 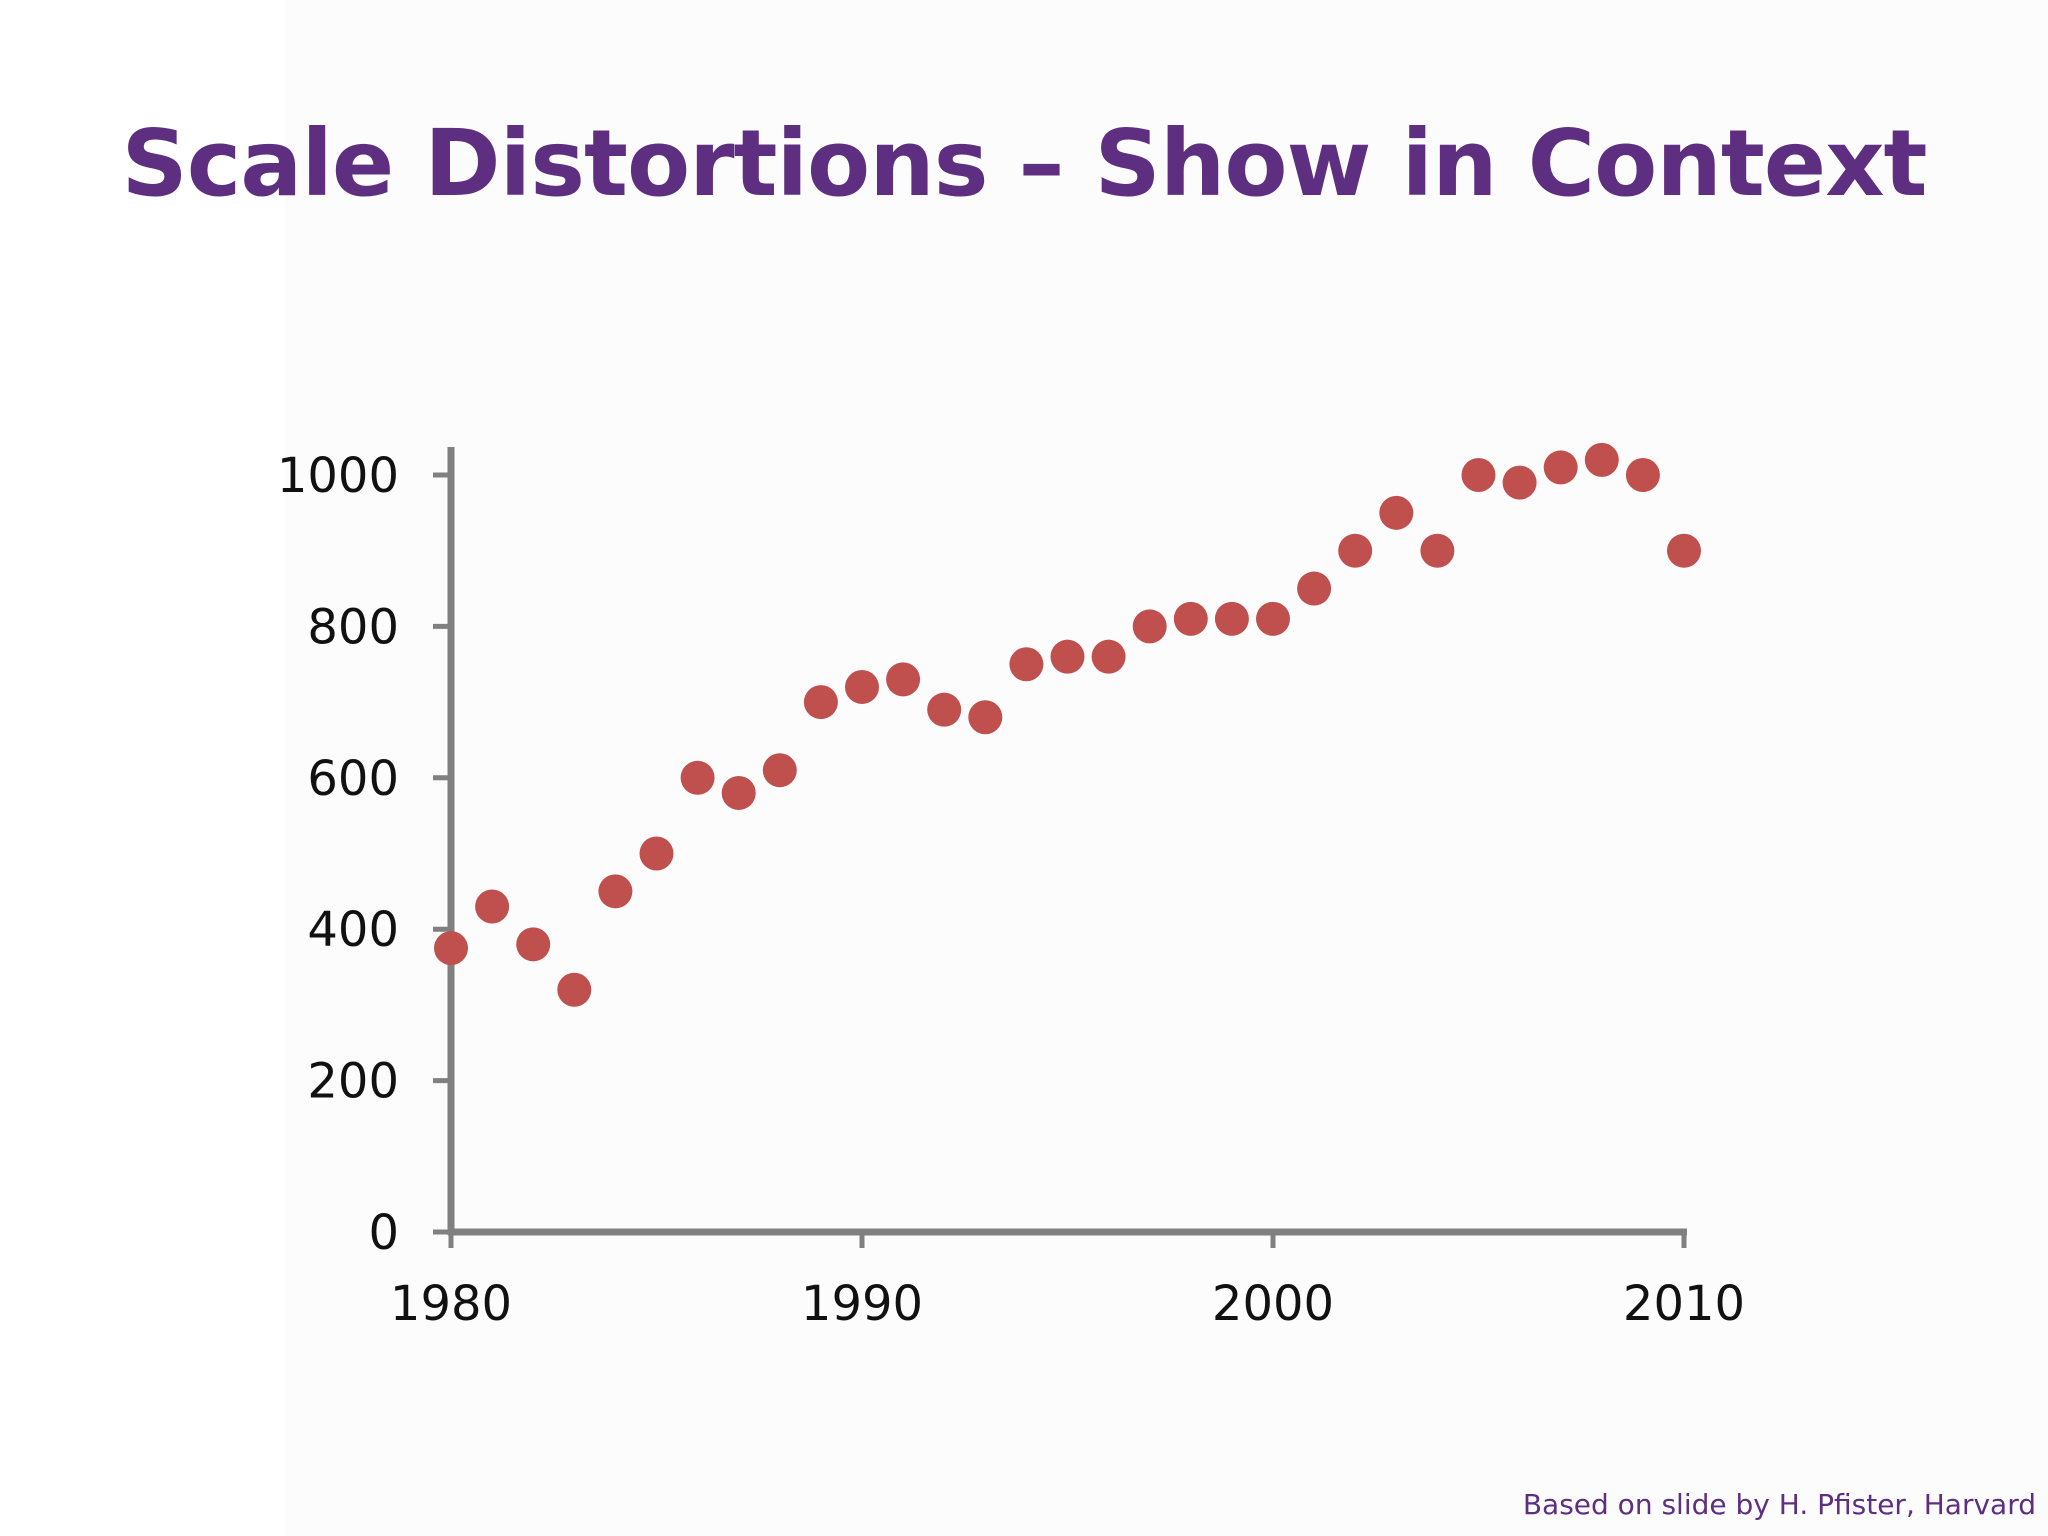 I want to click on y-tick-label: 400, so click(x=353, y=930).